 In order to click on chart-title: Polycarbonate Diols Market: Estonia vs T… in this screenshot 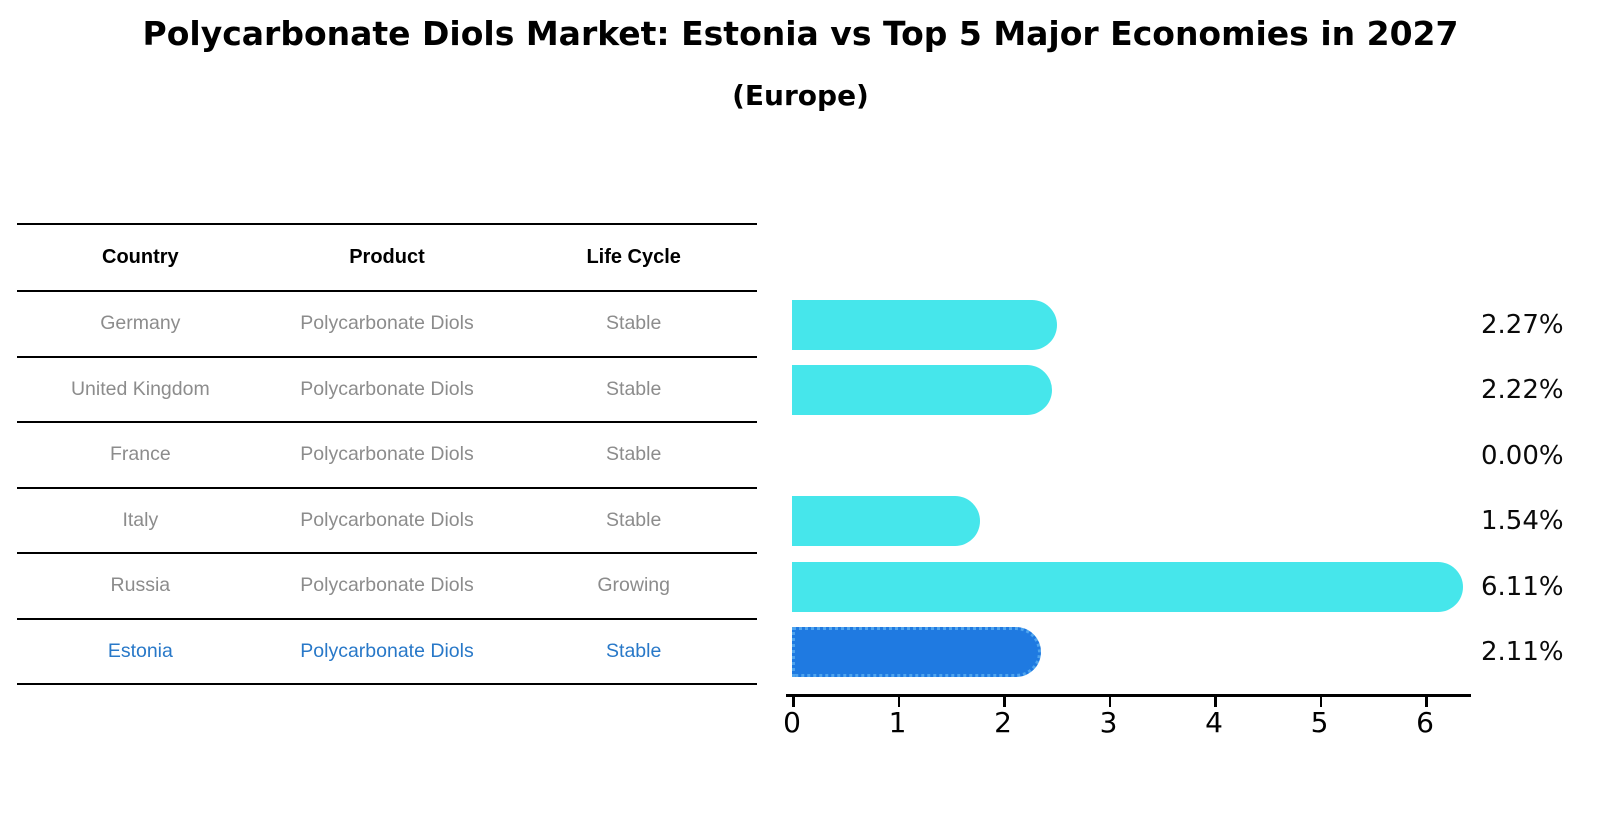, I will do `click(800, 33)`.